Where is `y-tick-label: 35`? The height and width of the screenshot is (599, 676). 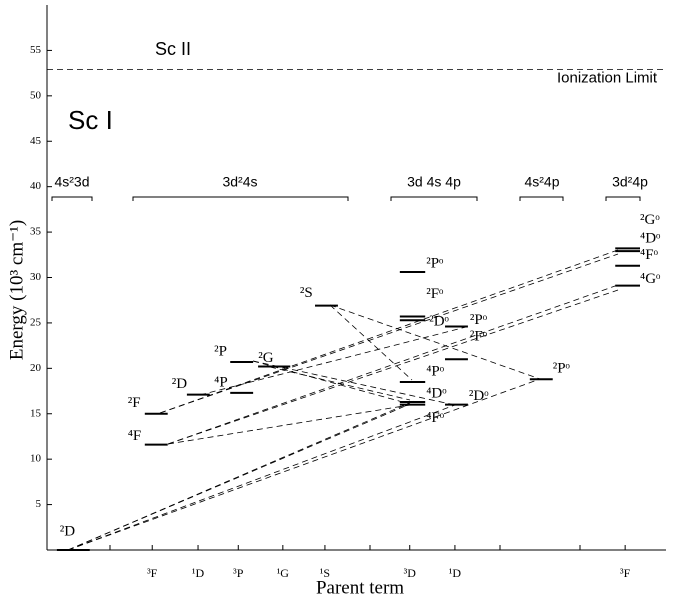 y-tick-label: 35 is located at coordinates (36, 232).